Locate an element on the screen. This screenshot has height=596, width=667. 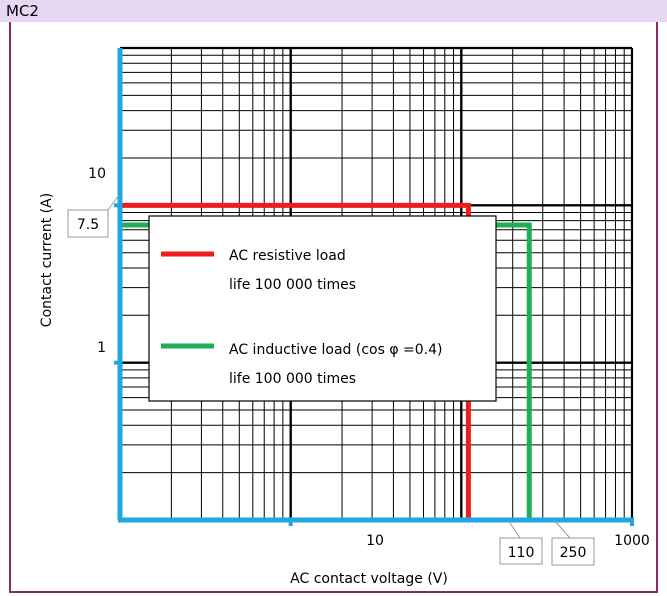
annotation-110: 110 is located at coordinates (521, 542).